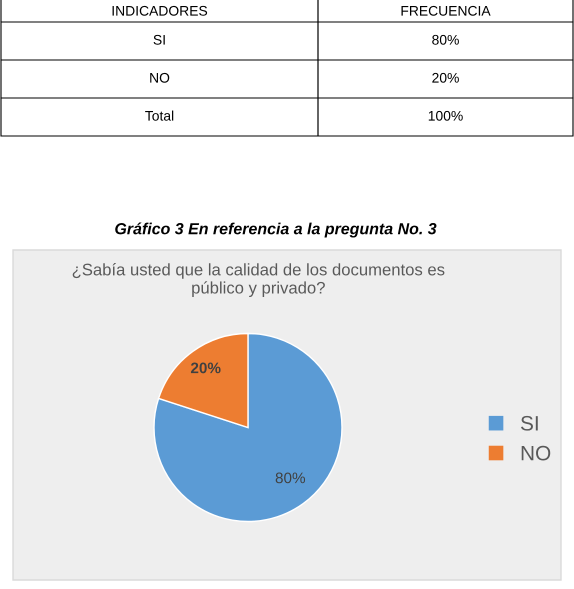  Describe the element at coordinates (160, 77) in the screenshot. I see `text: NO` at that location.